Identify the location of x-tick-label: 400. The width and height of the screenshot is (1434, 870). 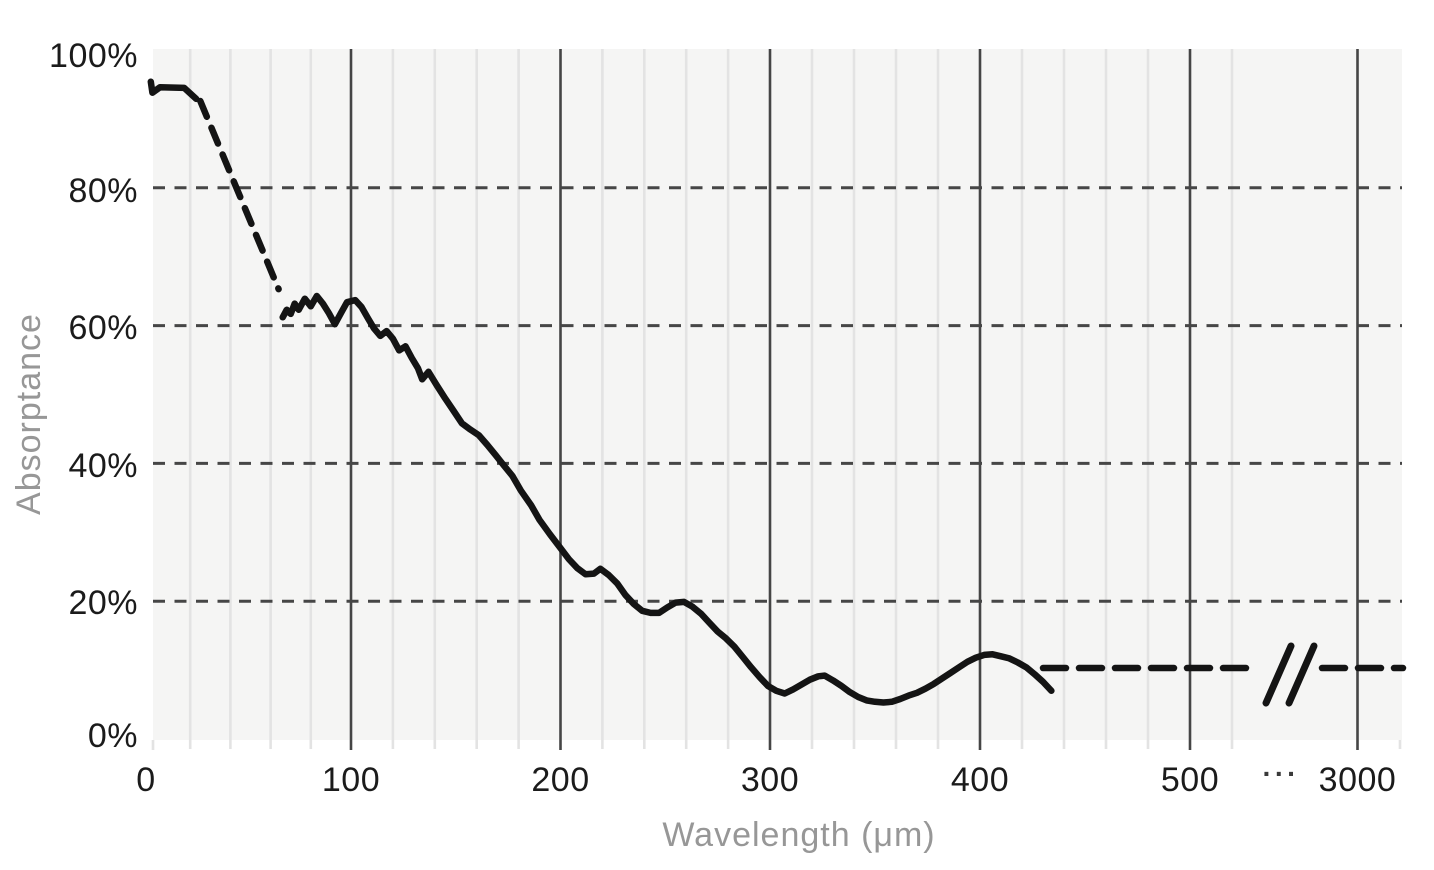
(980, 780).